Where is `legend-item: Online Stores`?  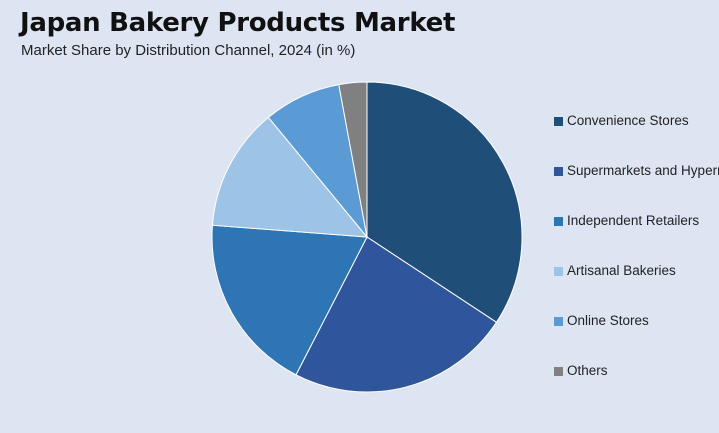 legend-item: Online Stores is located at coordinates (636, 338).